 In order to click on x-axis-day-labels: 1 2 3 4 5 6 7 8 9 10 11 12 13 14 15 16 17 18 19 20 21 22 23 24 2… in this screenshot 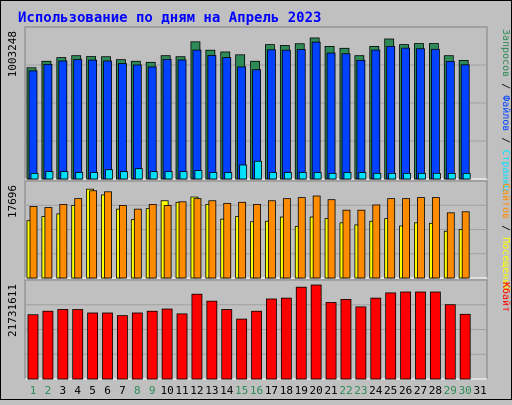, I will do `click(258, 390)`.